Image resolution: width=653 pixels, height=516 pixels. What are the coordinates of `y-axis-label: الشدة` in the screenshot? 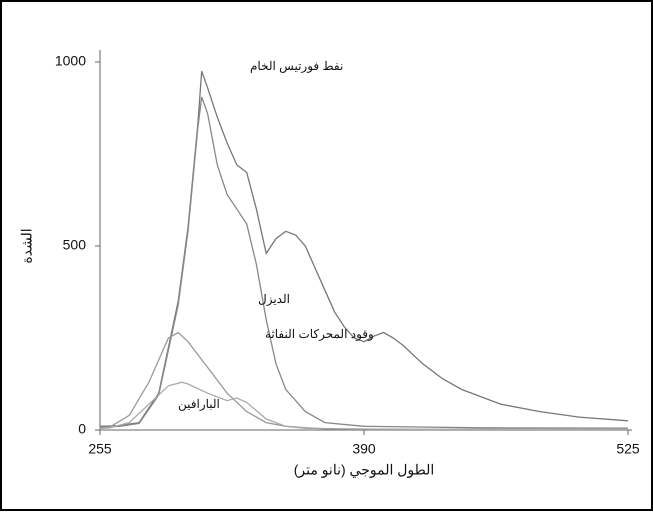 It's located at (27, 245).